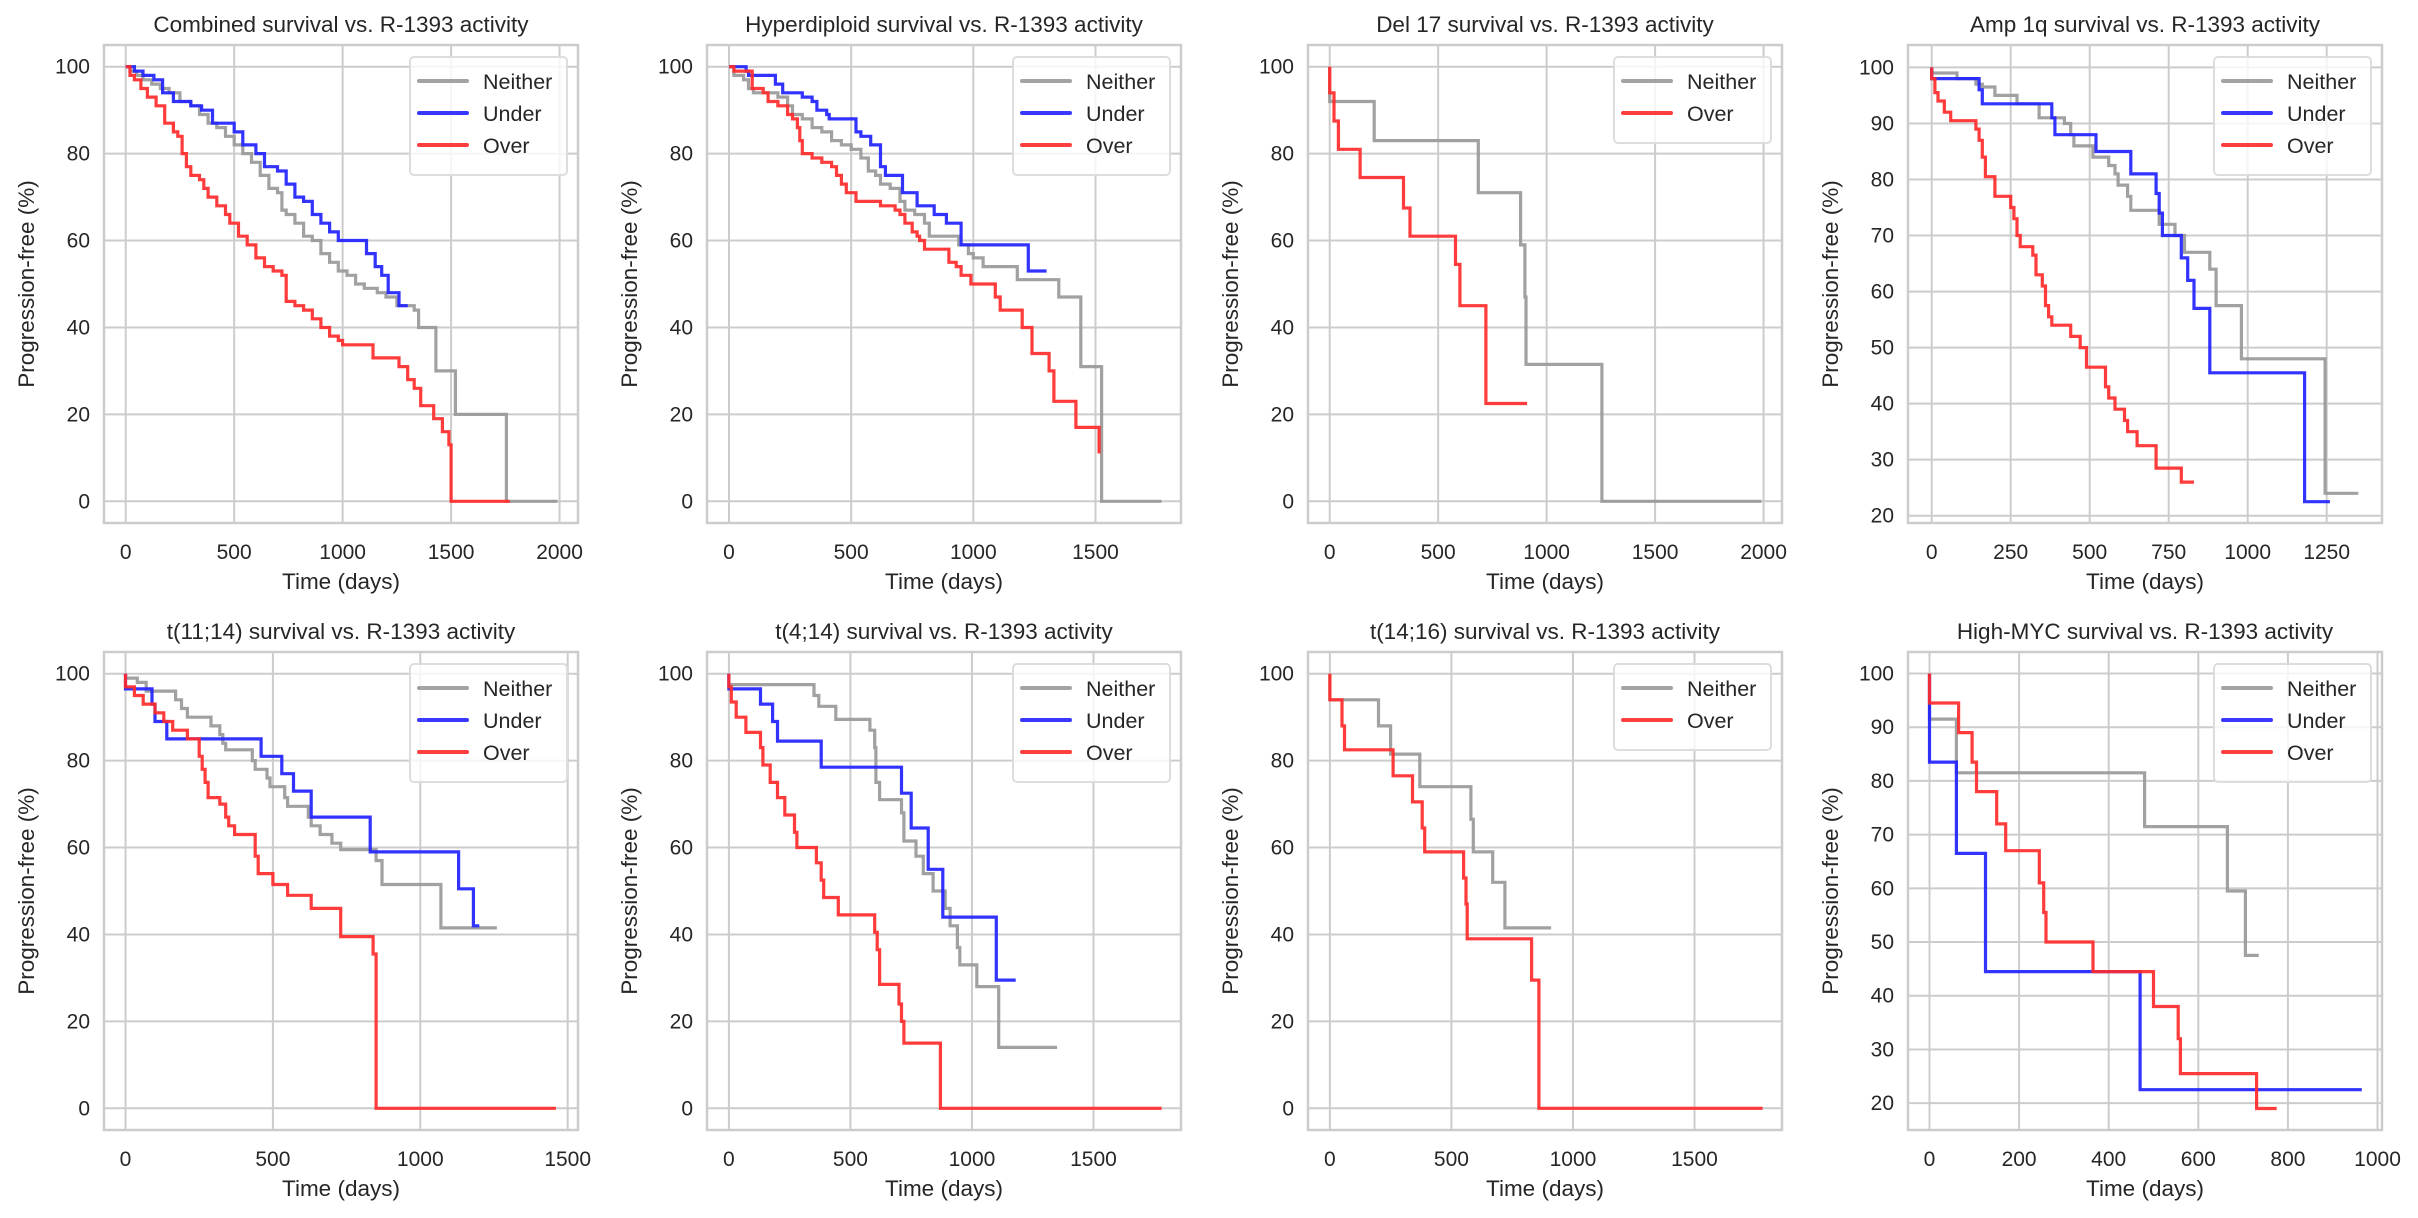  Describe the element at coordinates (2010, 552) in the screenshot. I see `x-tick-label: 250` at that location.